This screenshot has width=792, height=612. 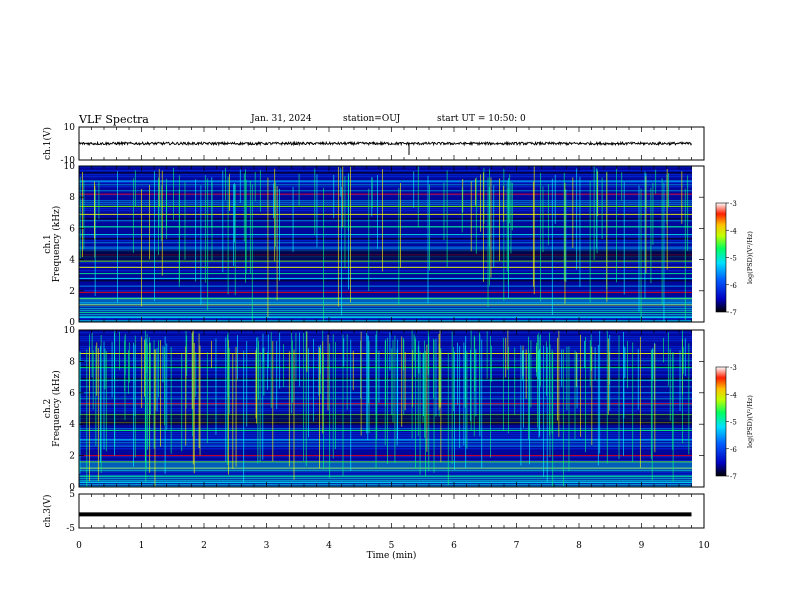 What do you see at coordinates (47, 143) in the screenshot?
I see `y-axis-label: ch.1(V)` at bounding box center [47, 143].